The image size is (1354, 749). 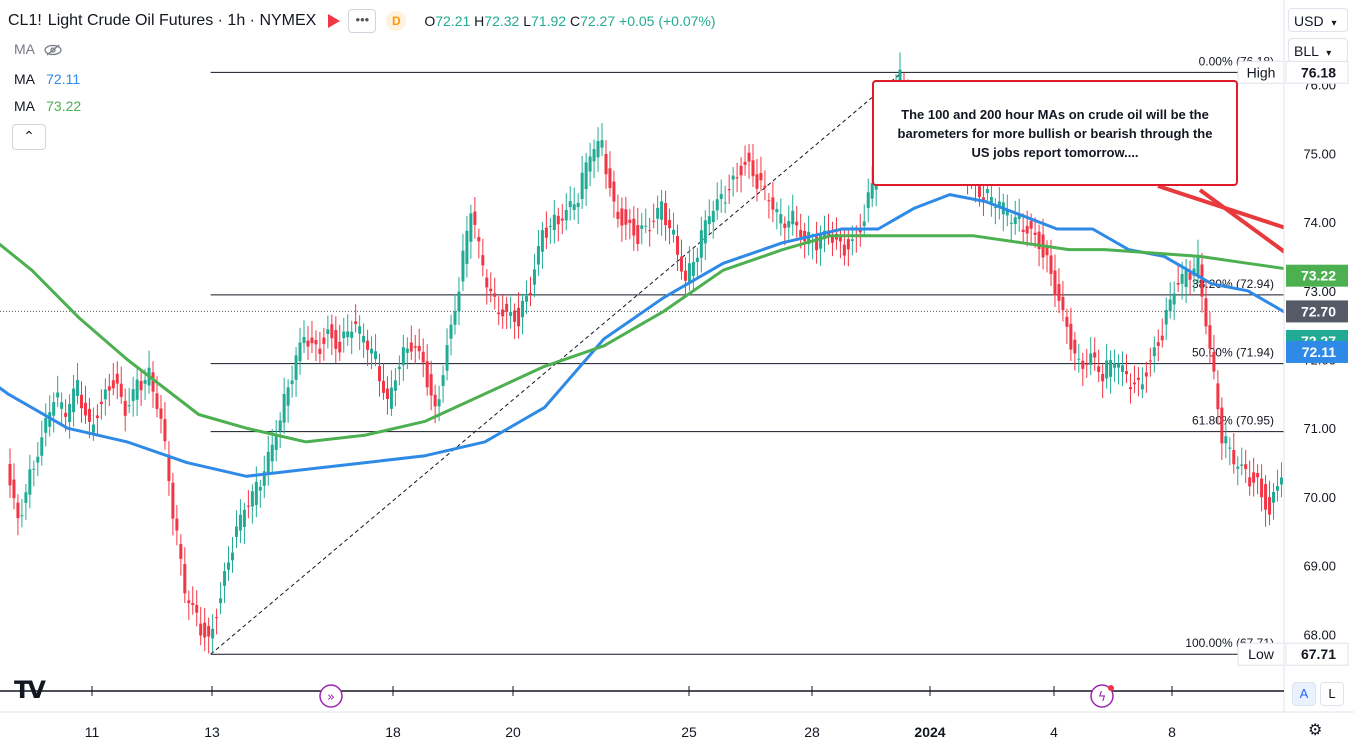 What do you see at coordinates (1102, 696) in the screenshot?
I see `event-marker-icon` at bounding box center [1102, 696].